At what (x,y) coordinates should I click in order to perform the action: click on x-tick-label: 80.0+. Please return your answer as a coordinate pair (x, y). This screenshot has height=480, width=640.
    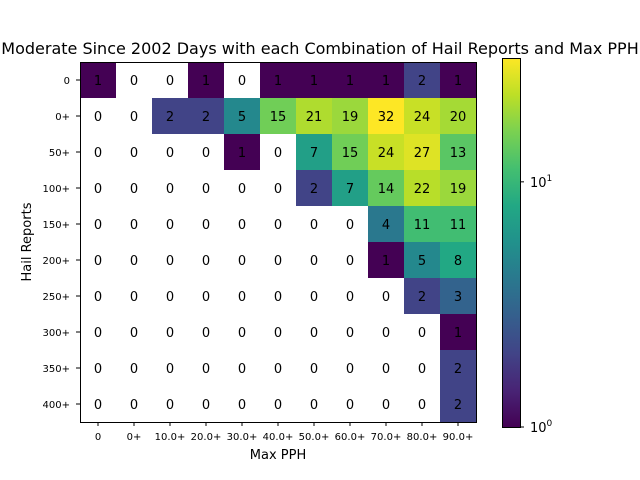
    Looking at the image, I should click on (422, 437).